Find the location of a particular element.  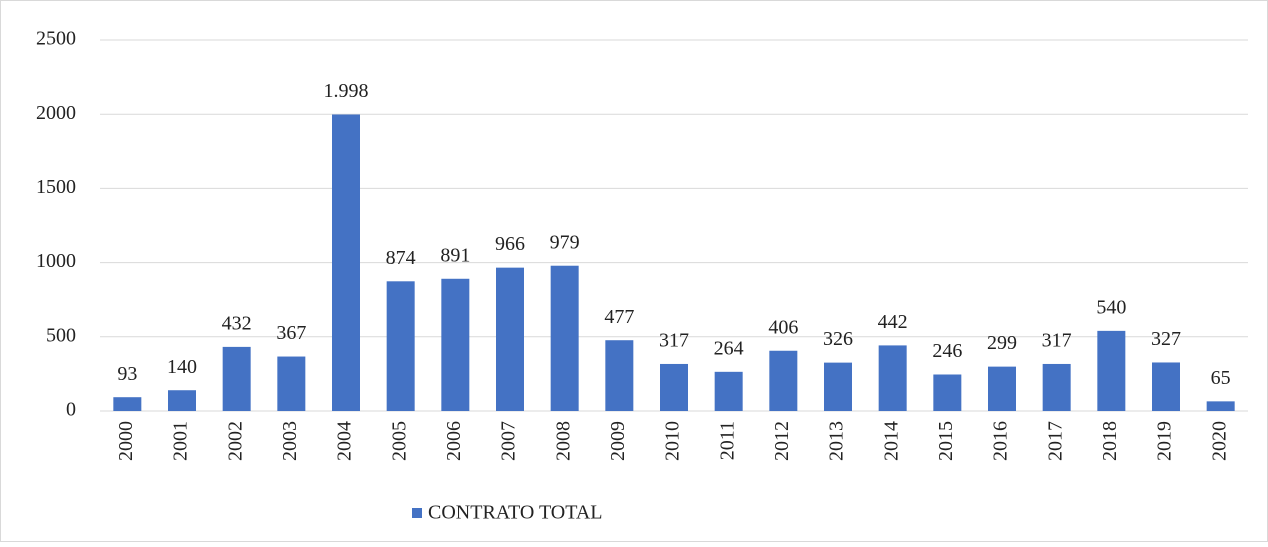

x-tick-label: 2000 is located at coordinates (126, 441).